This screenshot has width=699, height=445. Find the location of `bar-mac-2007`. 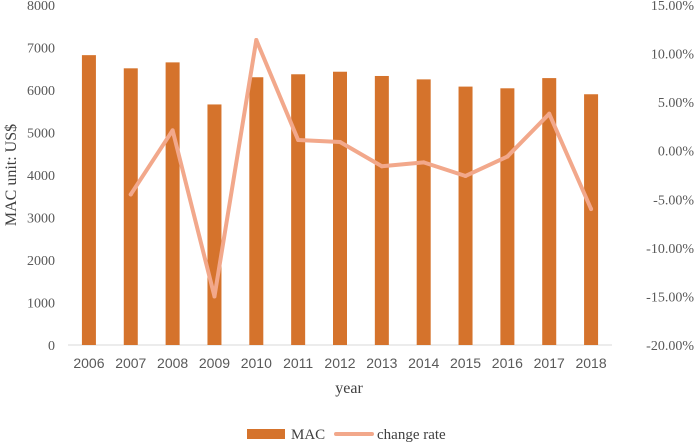

bar-mac-2007 is located at coordinates (130, 206).